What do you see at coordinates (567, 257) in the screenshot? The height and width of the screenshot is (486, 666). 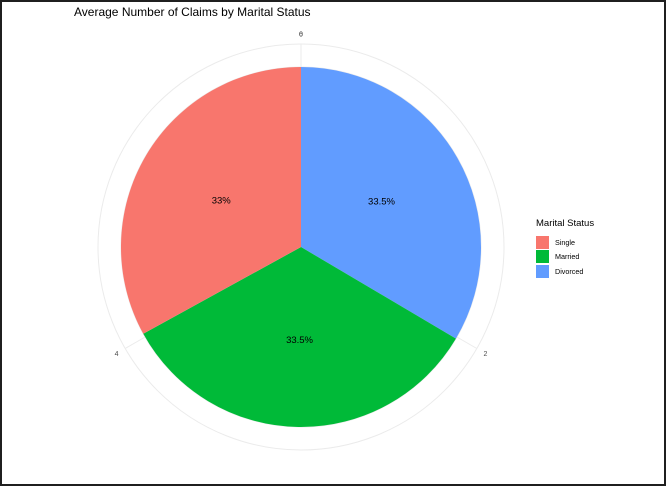 I see `legend-label-married: Married` at bounding box center [567, 257].